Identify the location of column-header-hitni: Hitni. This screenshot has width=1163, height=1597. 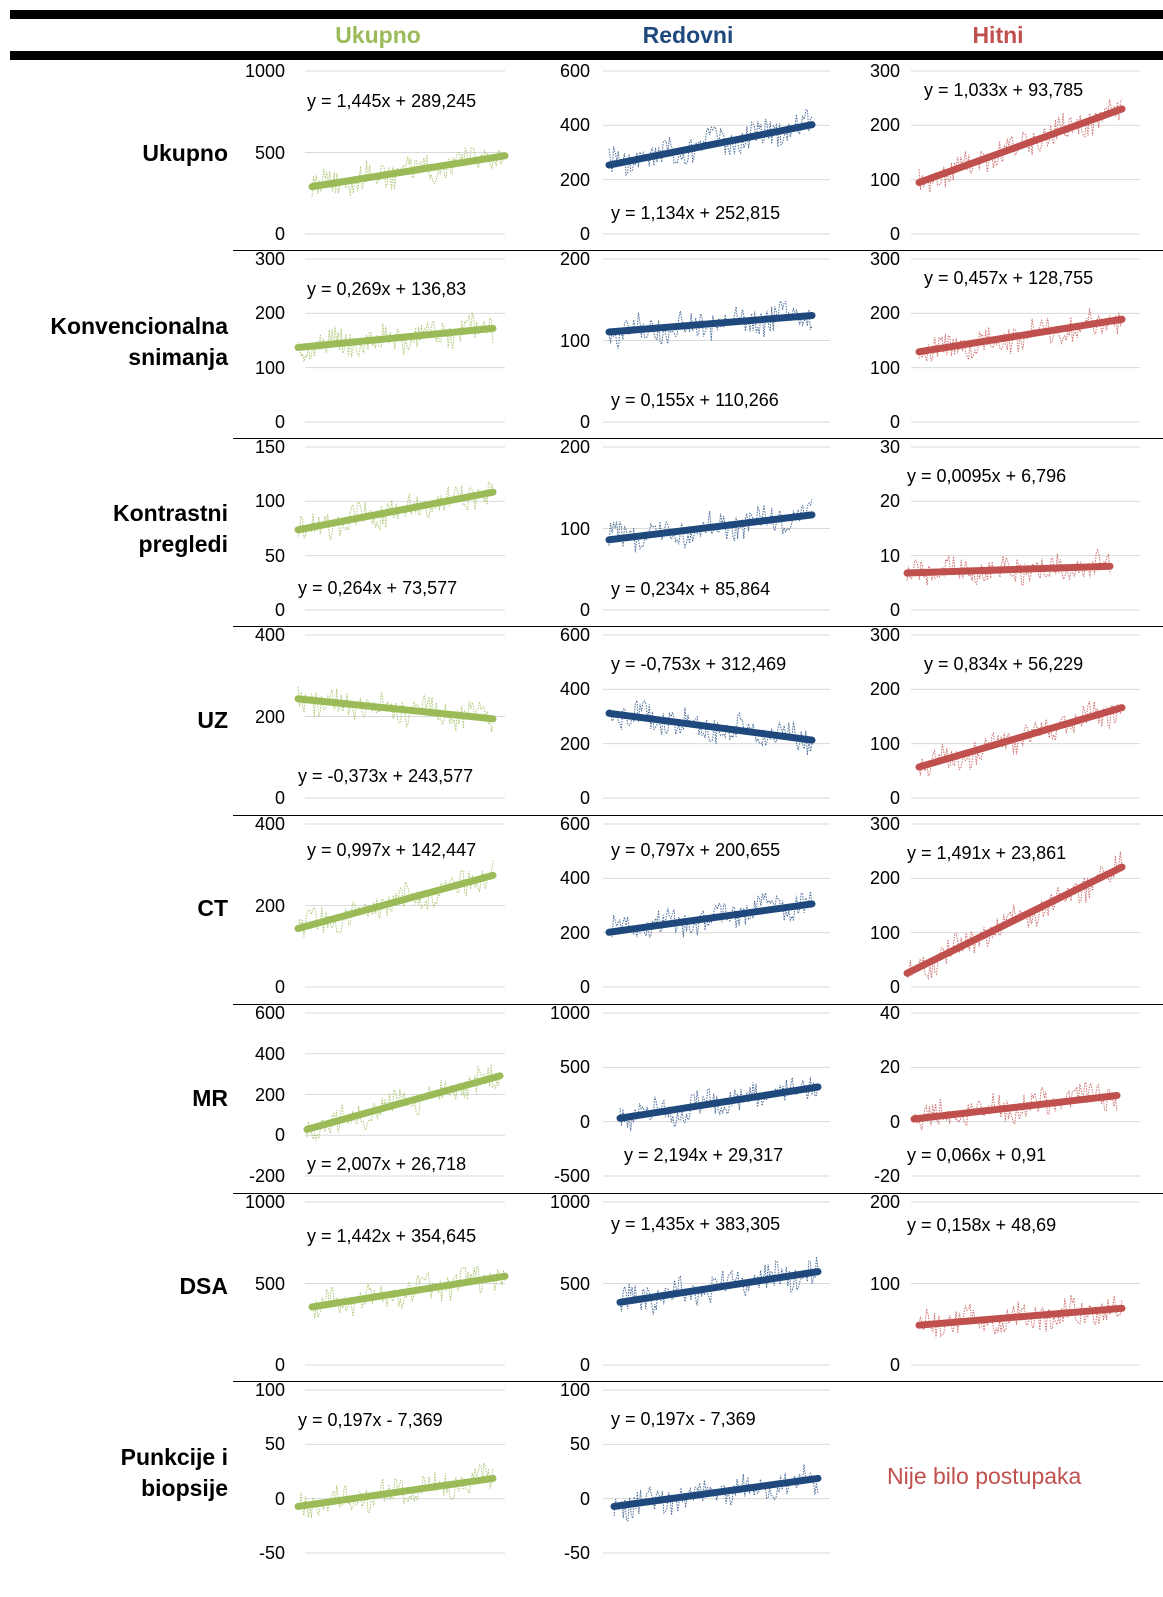
(998, 35).